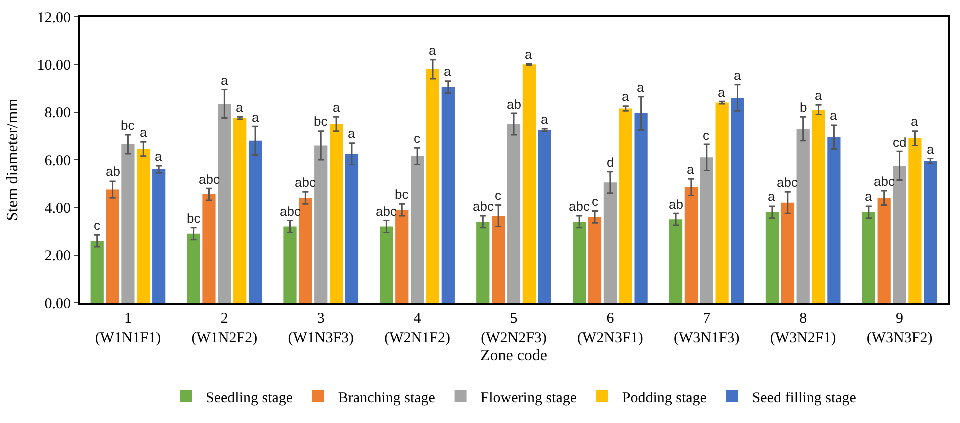 Image resolution: width=960 pixels, height=423 pixels. I want to click on y-axis-title: Stem diameter/mm, so click(13, 160).